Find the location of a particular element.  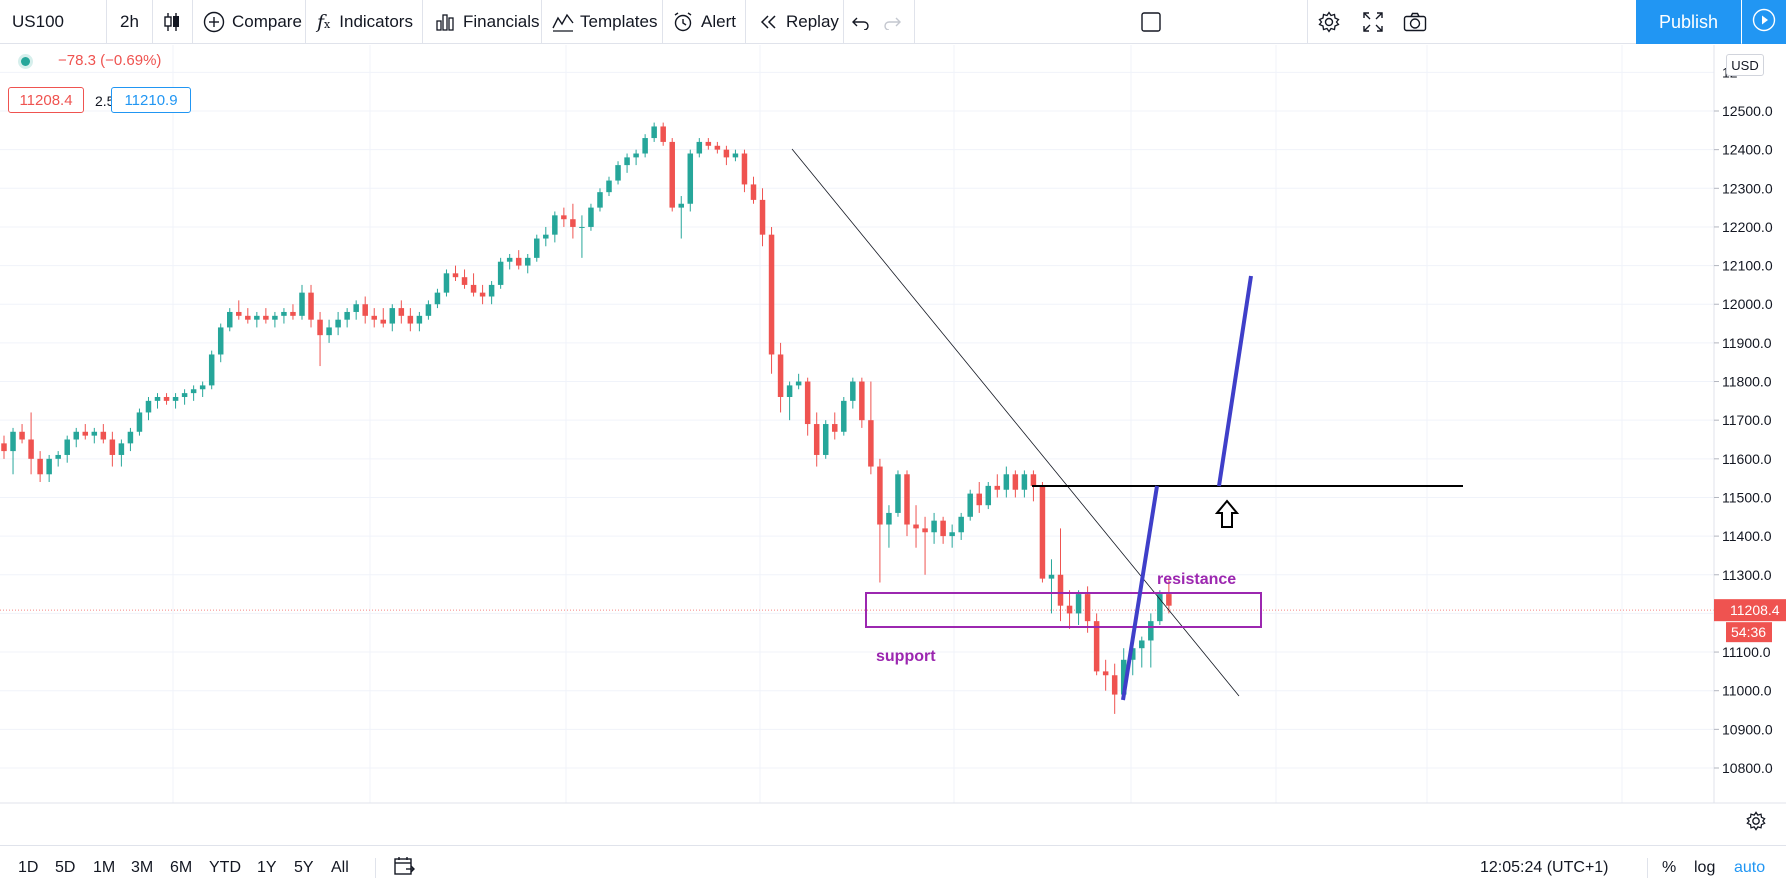

range-1y-button: 1Y is located at coordinates (267, 868).